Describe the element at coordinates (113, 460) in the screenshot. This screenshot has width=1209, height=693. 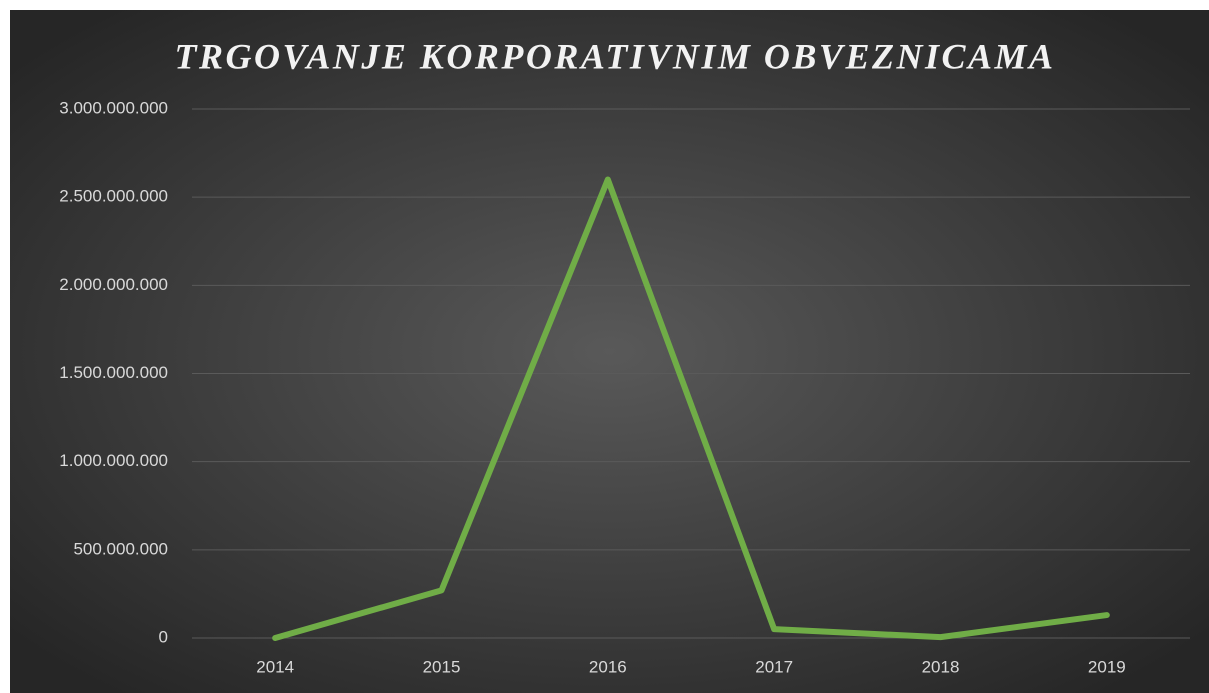
I see `y-tick-label: 1.000.000.000` at that location.